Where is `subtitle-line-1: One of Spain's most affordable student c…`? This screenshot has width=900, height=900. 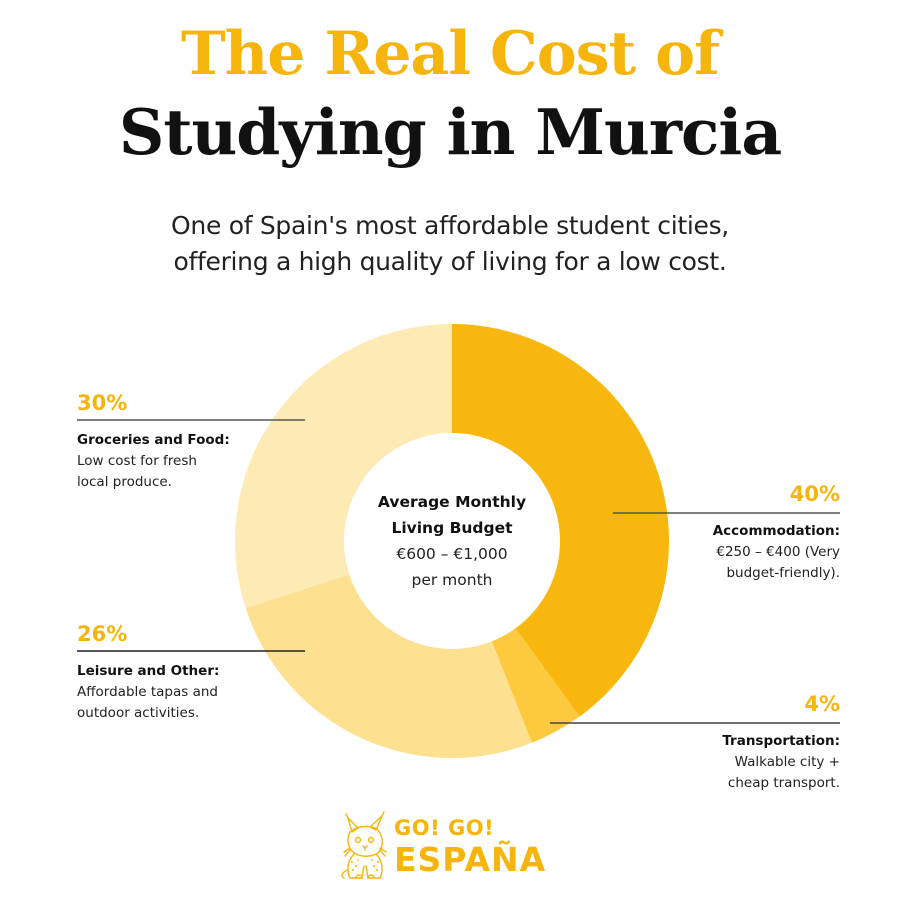
subtitle-line-1: One of Spain's most affordable student c… is located at coordinates (450, 225).